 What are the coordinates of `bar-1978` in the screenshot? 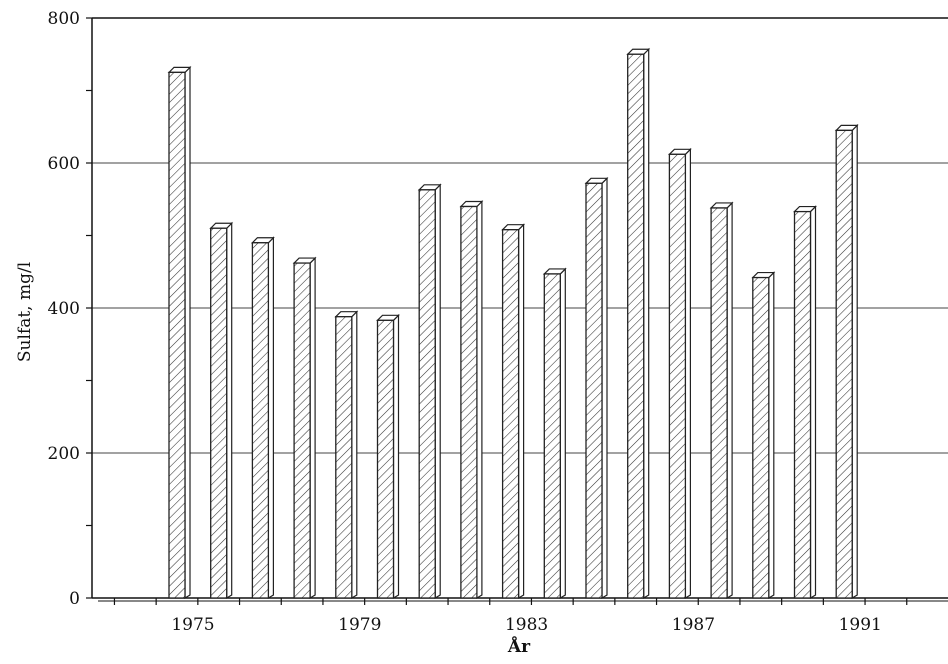 It's located at (304, 428).